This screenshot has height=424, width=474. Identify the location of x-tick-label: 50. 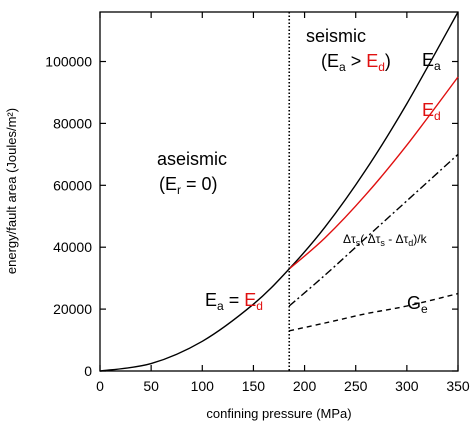
(151, 386).